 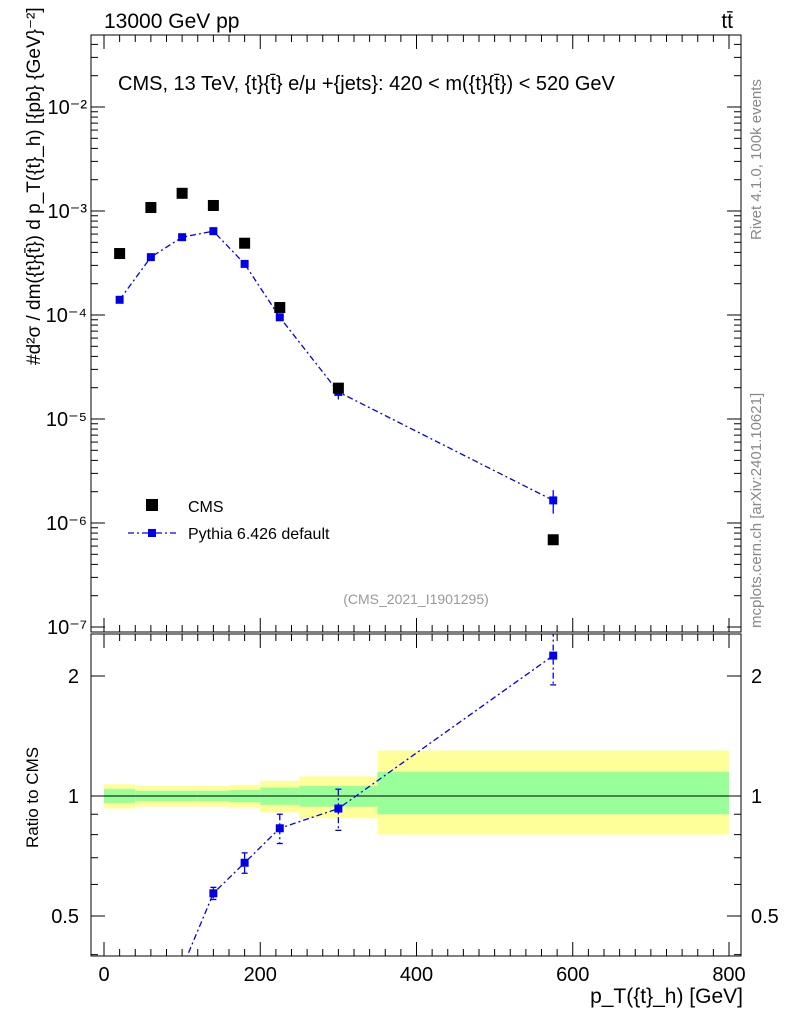 What do you see at coordinates (73, 677) in the screenshot?
I see `ratio-y-tick-label: 2` at bounding box center [73, 677].